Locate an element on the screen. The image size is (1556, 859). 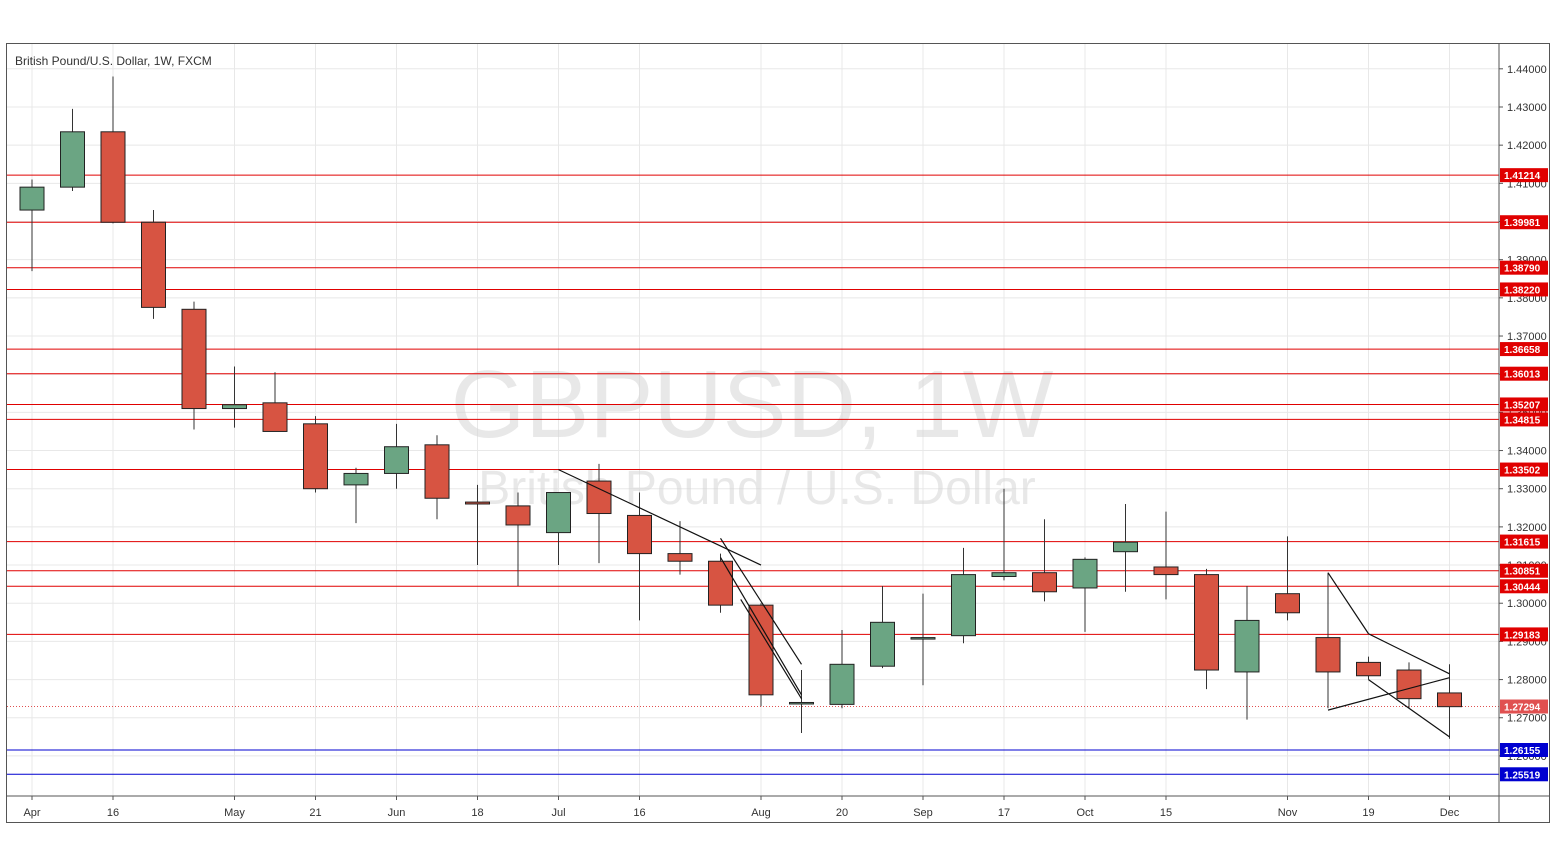
level-label: 1.35207 is located at coordinates (1522, 405).